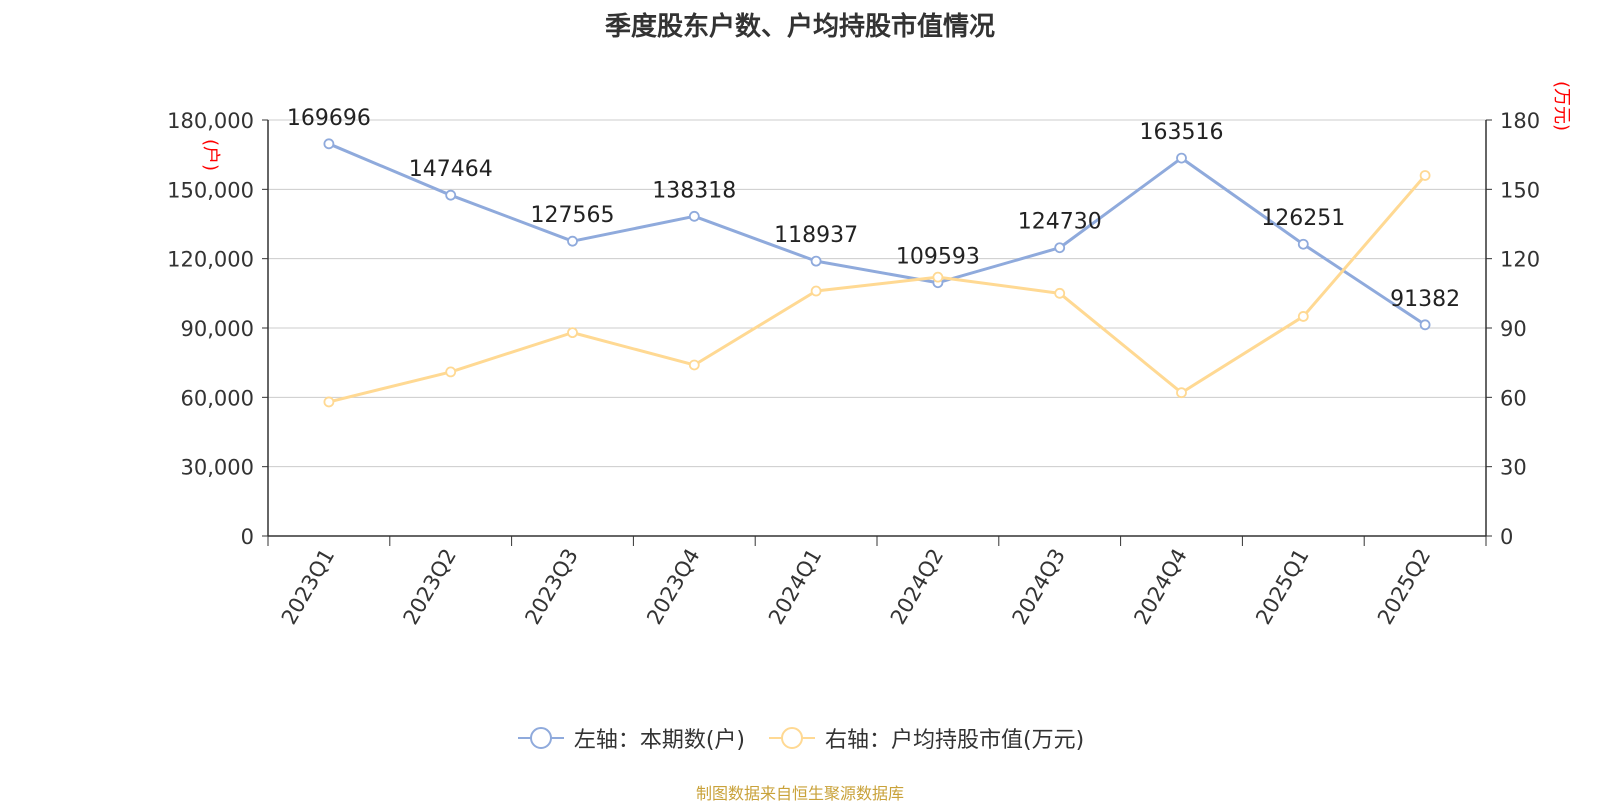 This screenshot has height=804, width=1600. I want to click on legend-left-marker-icon, so click(540, 738).